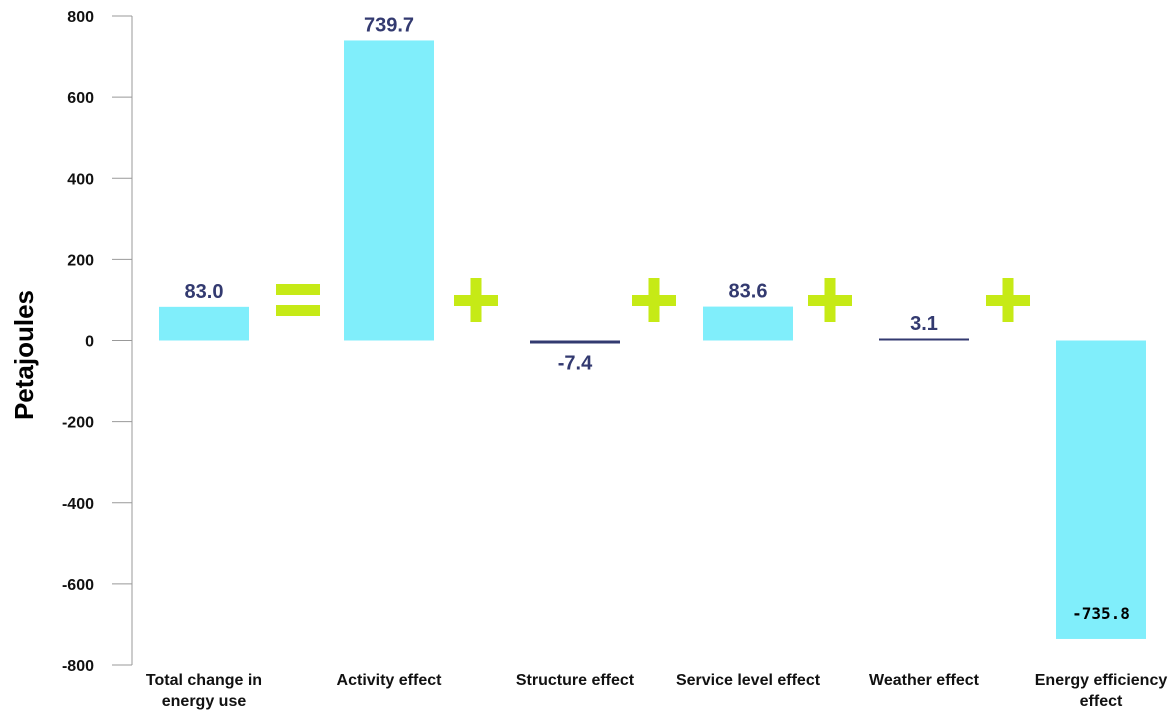  Describe the element at coordinates (78, 504) in the screenshot. I see `y-tick-label: -400` at that location.